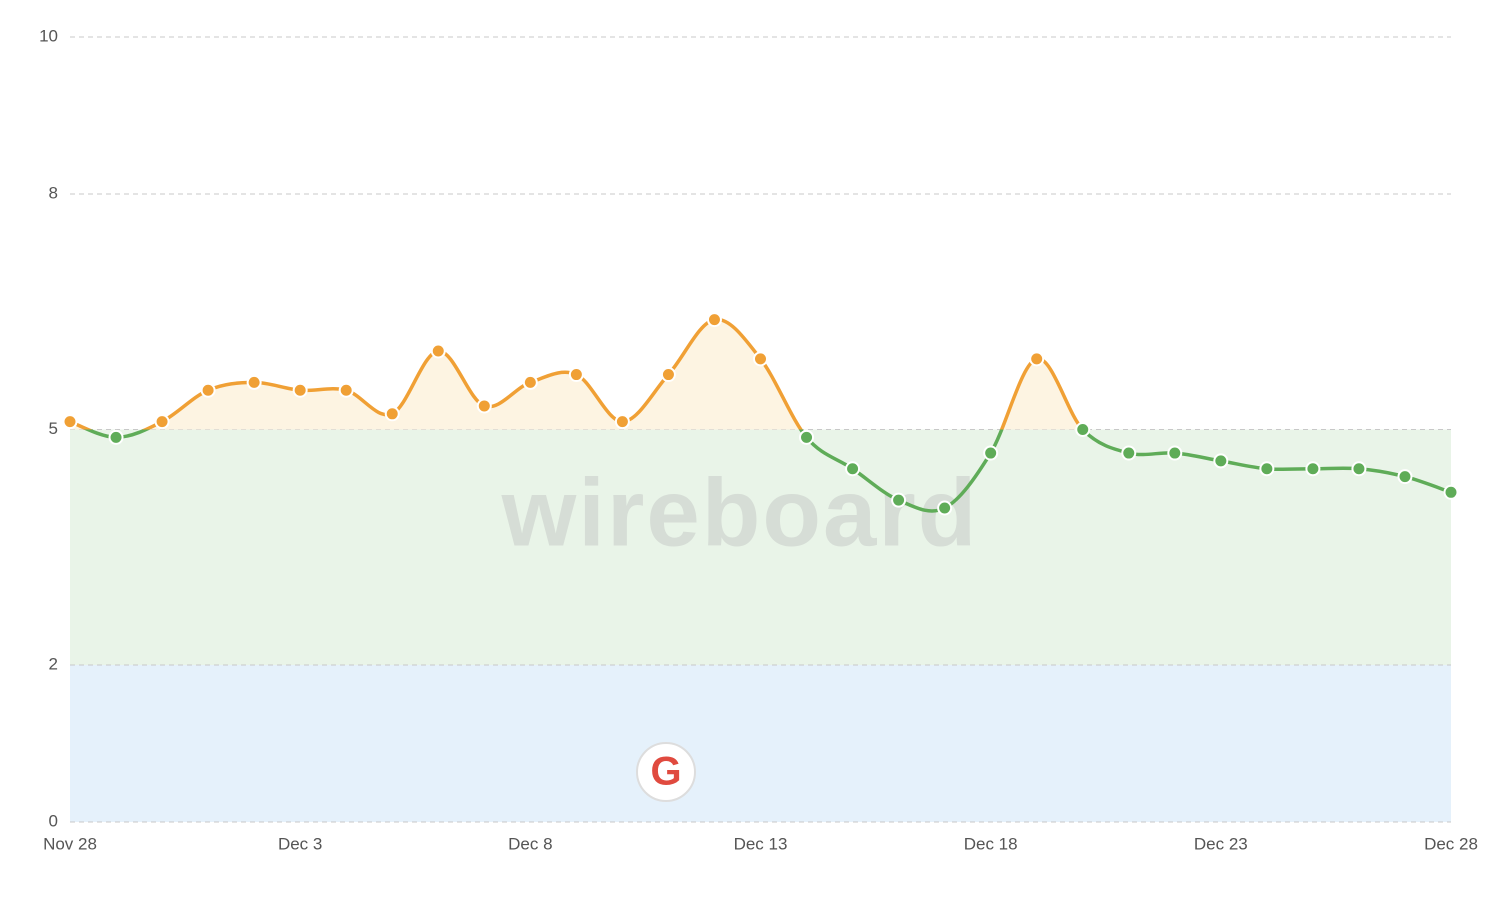 Image resolution: width=1502 pixels, height=902 pixels. I want to click on x-tick-label: Nov 28, so click(70, 843).